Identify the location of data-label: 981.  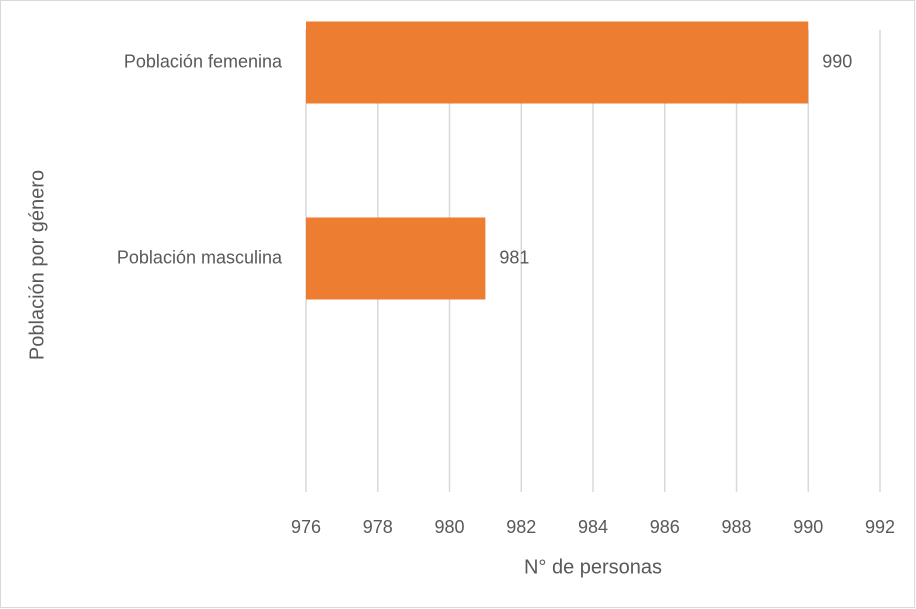
(514, 257).